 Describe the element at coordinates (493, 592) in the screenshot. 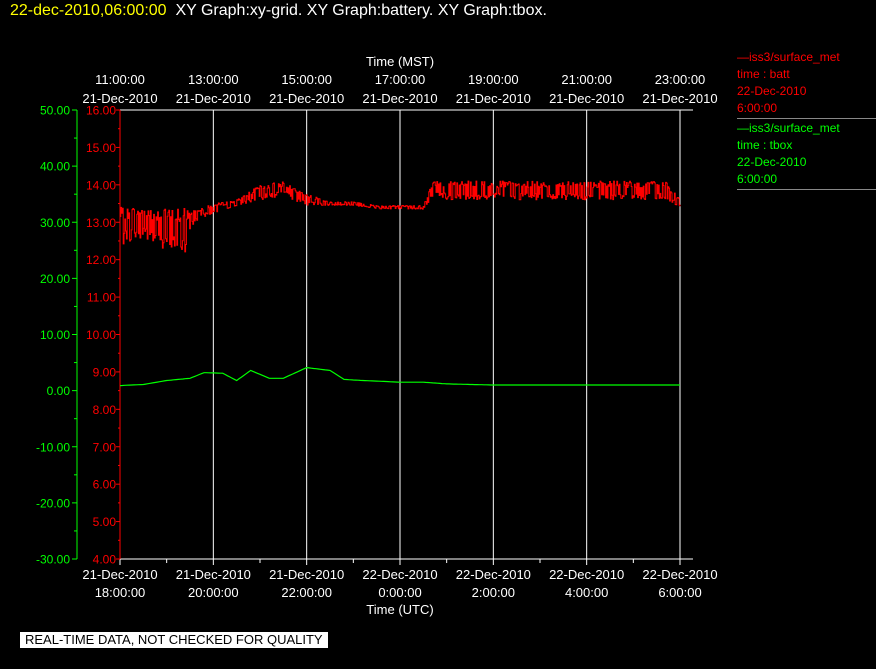

I see `bottom-tick-label-time: 2:00:00` at that location.